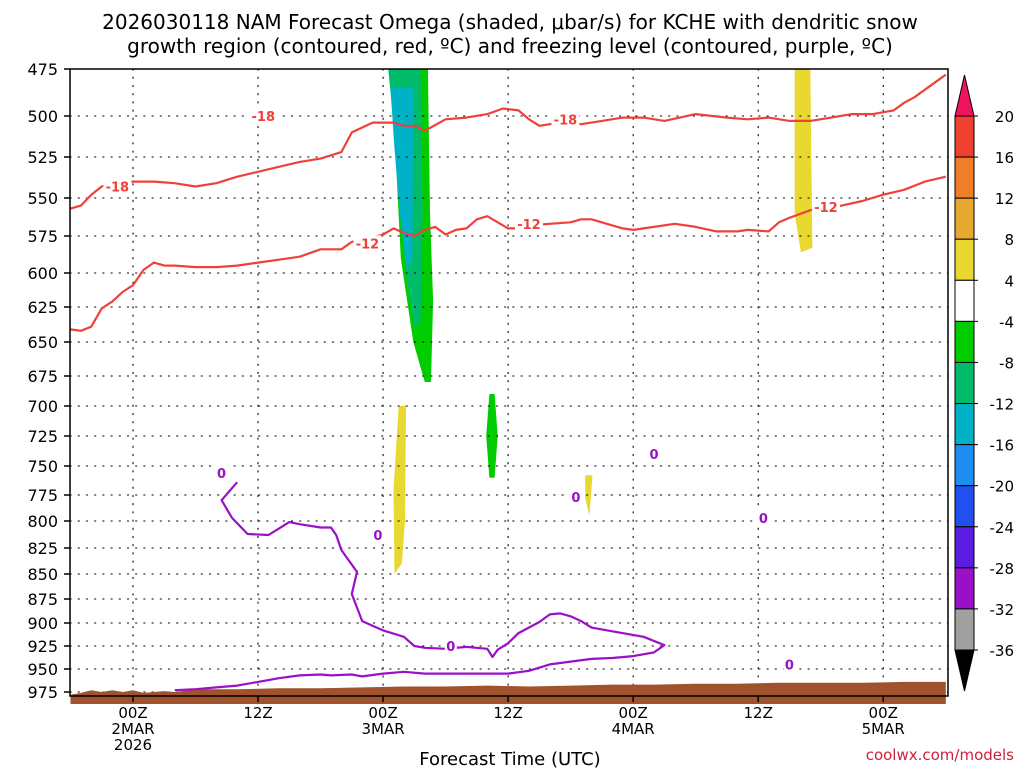  What do you see at coordinates (42, 116) in the screenshot?
I see `y-tick-label: 500` at bounding box center [42, 116].